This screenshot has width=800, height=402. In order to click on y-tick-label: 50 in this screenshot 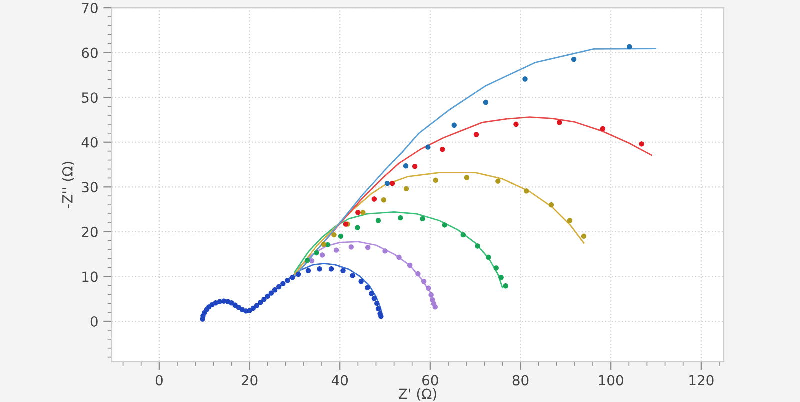, I will do `click(90, 98)`.